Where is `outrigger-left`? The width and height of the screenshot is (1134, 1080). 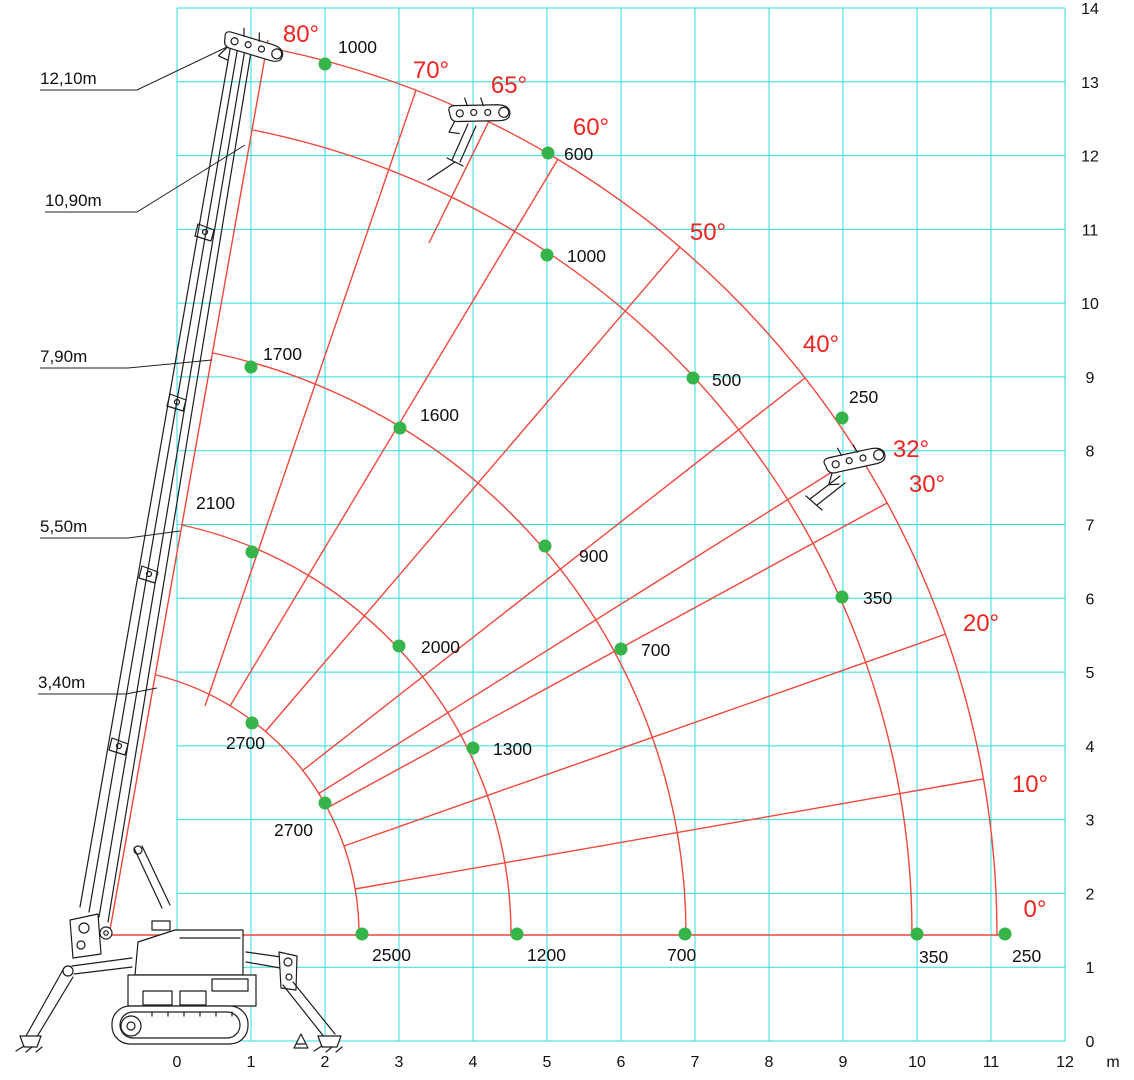 outrigger-left is located at coordinates (74, 1005).